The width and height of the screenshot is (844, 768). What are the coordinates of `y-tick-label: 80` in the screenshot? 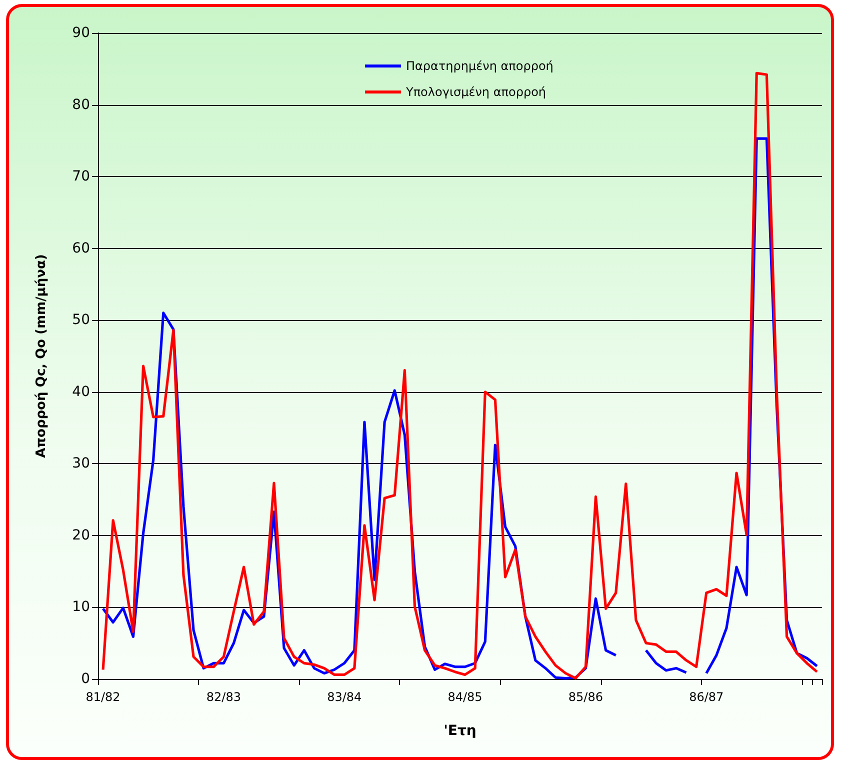 It's located at (81, 104).